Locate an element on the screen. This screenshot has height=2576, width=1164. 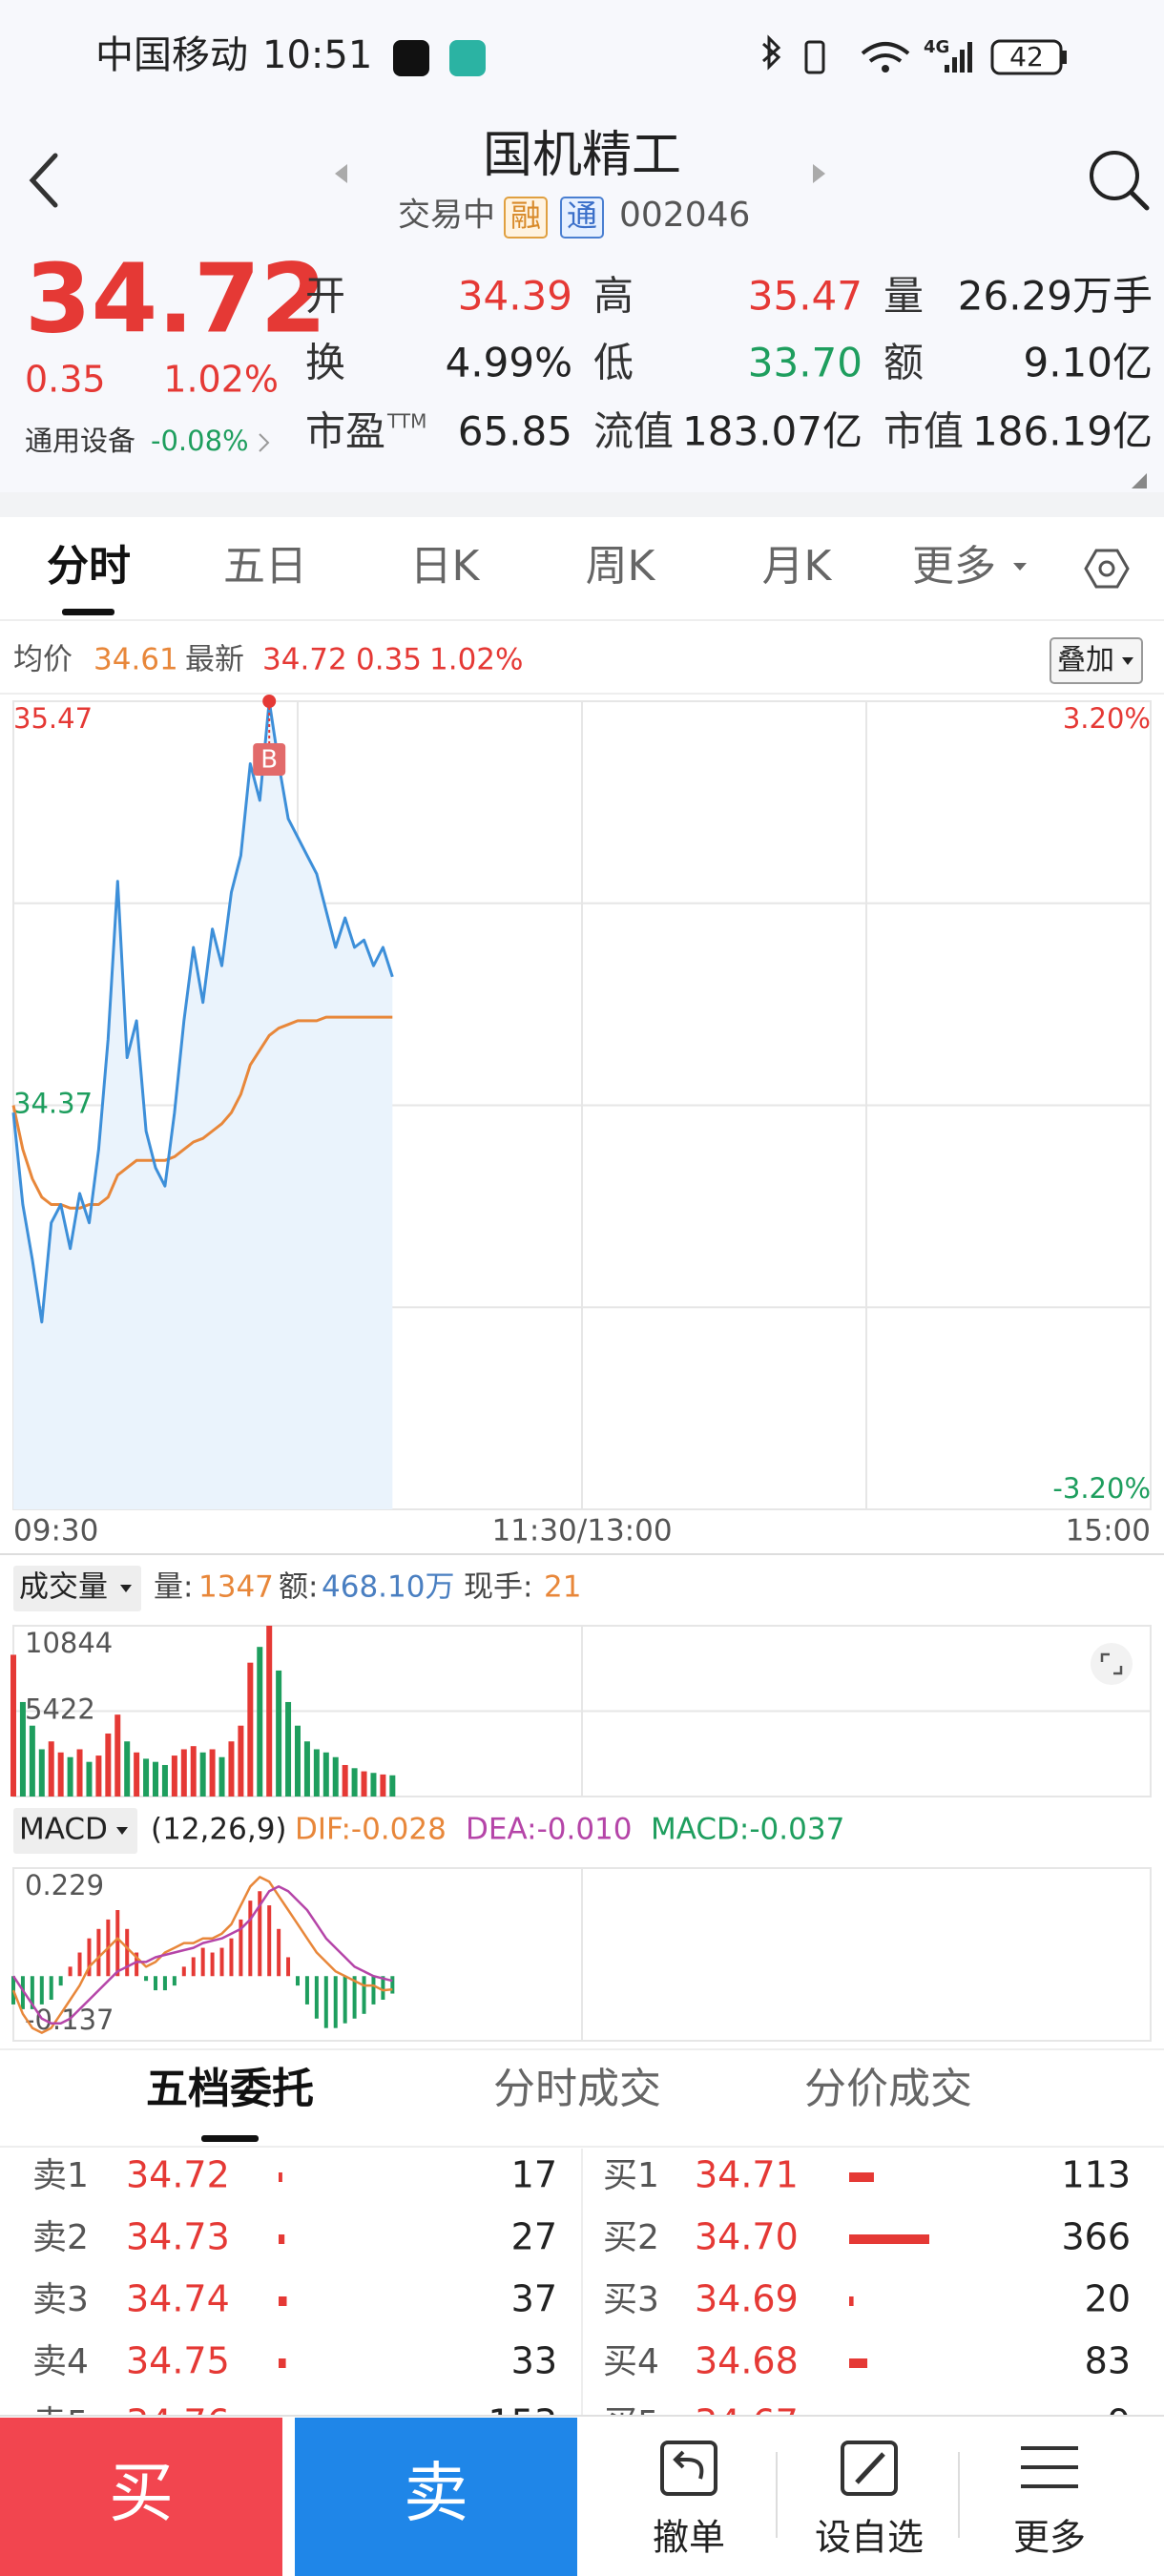
buy-button is located at coordinates (141, 2497).